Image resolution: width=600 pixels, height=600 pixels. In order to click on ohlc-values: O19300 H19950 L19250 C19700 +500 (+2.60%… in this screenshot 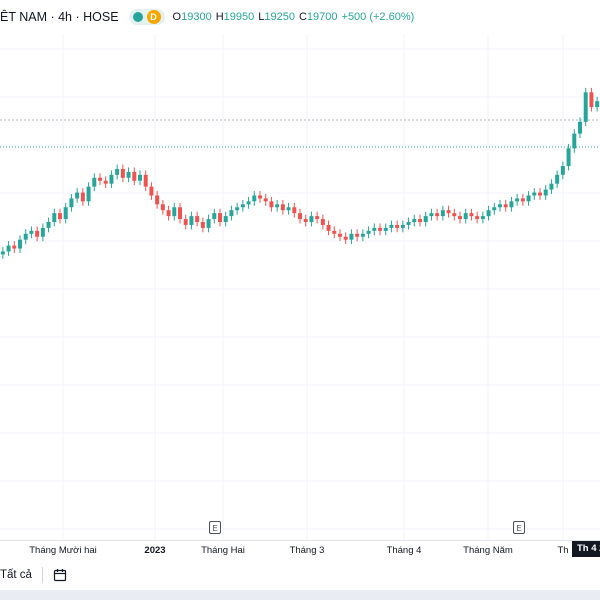, I will do `click(294, 17)`.